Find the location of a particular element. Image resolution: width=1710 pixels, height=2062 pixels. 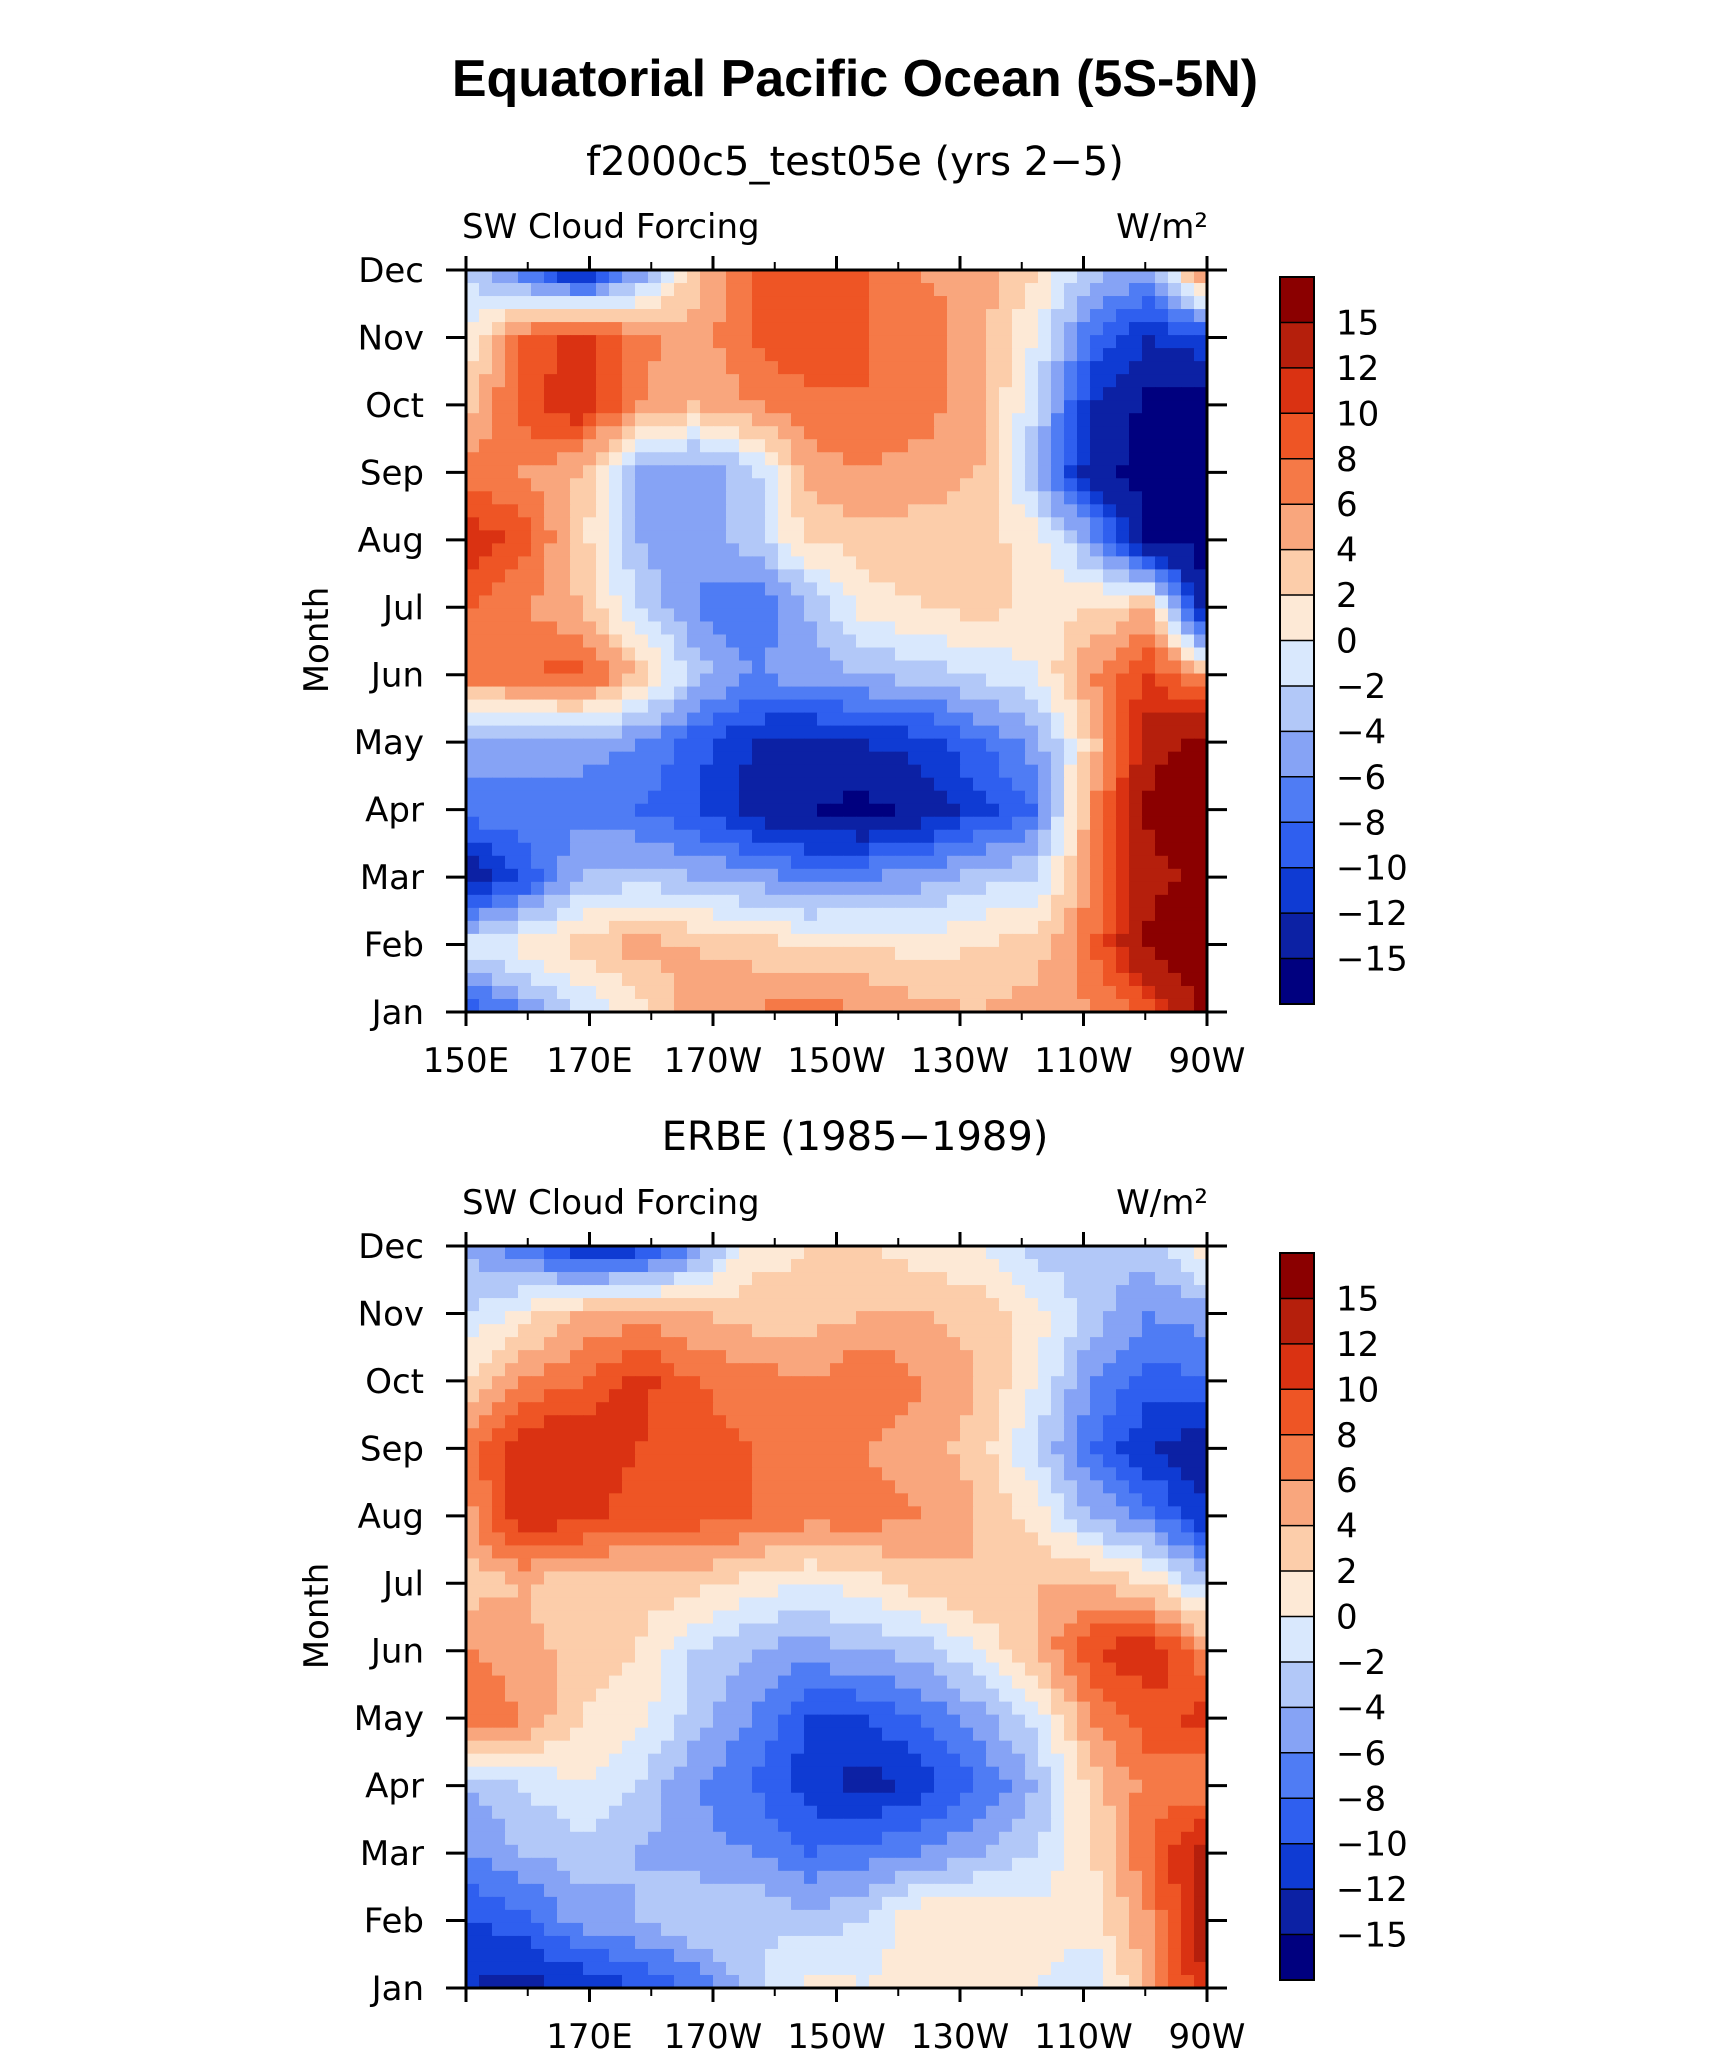

colorbar-box is located at coordinates (1297, 981).